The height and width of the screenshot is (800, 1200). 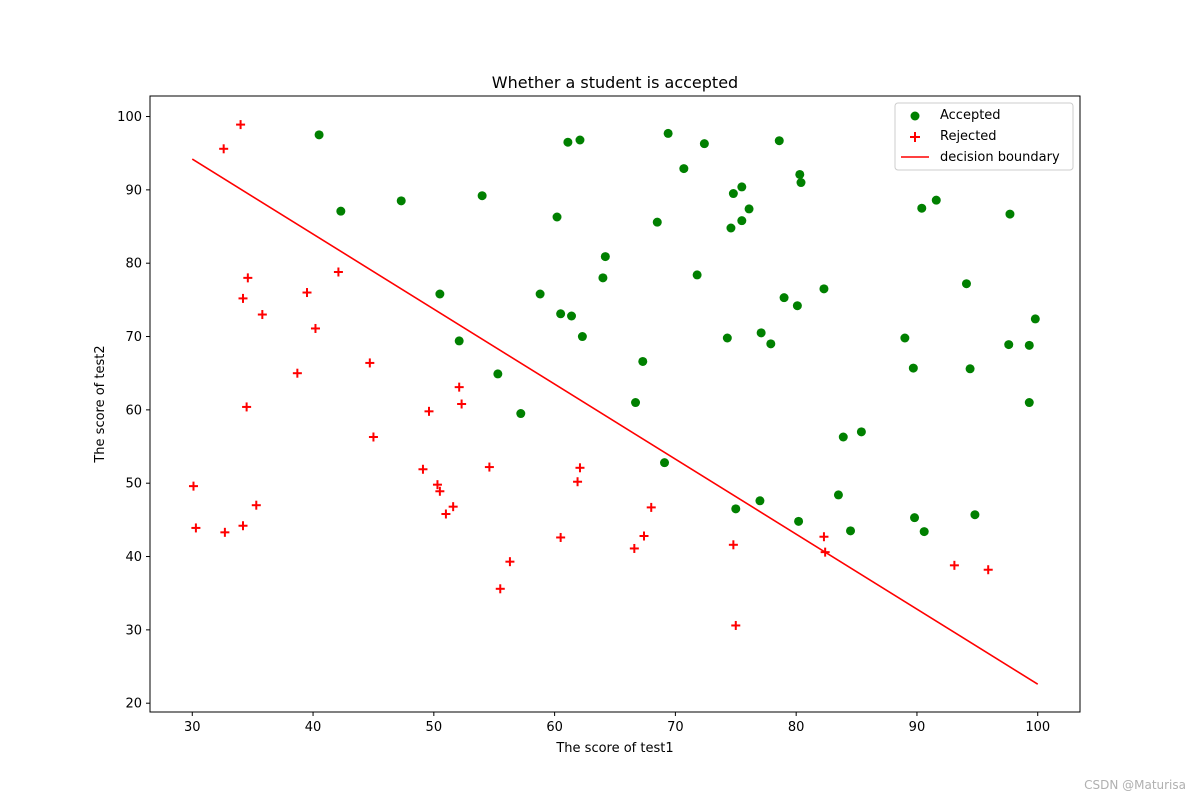 What do you see at coordinates (434, 727) in the screenshot?
I see `x-tick-label: 50` at bounding box center [434, 727].